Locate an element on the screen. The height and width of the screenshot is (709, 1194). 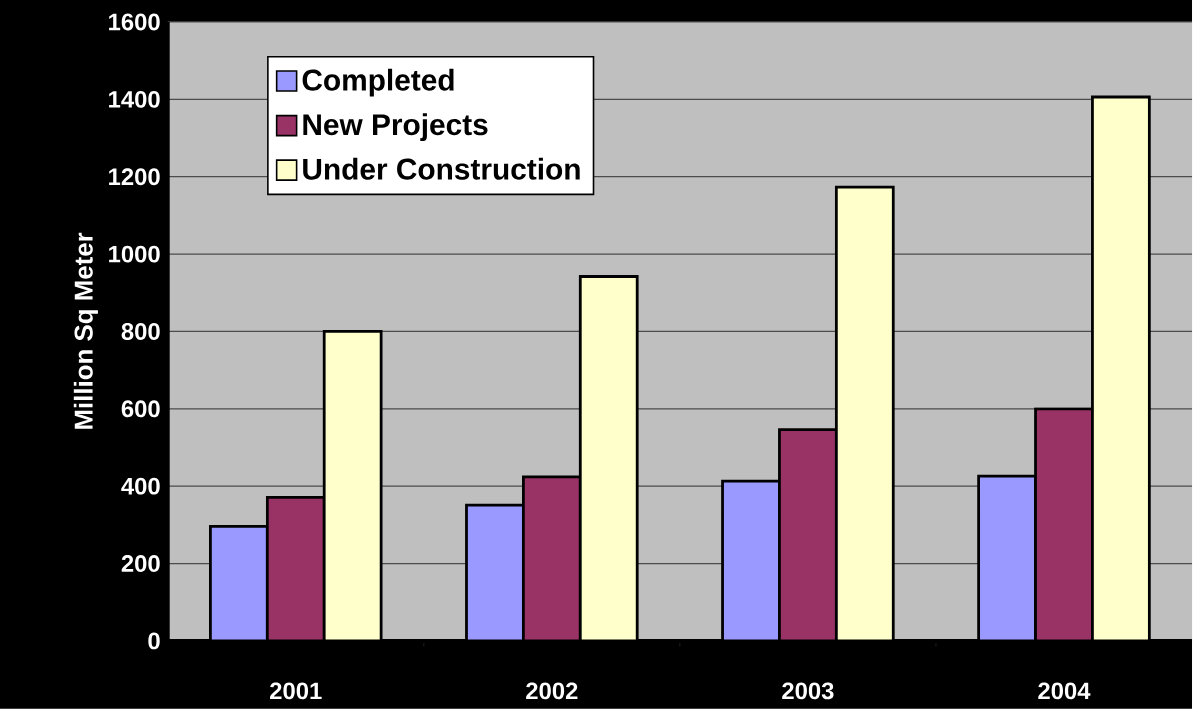
legend-label: Completed is located at coordinates (378, 82).